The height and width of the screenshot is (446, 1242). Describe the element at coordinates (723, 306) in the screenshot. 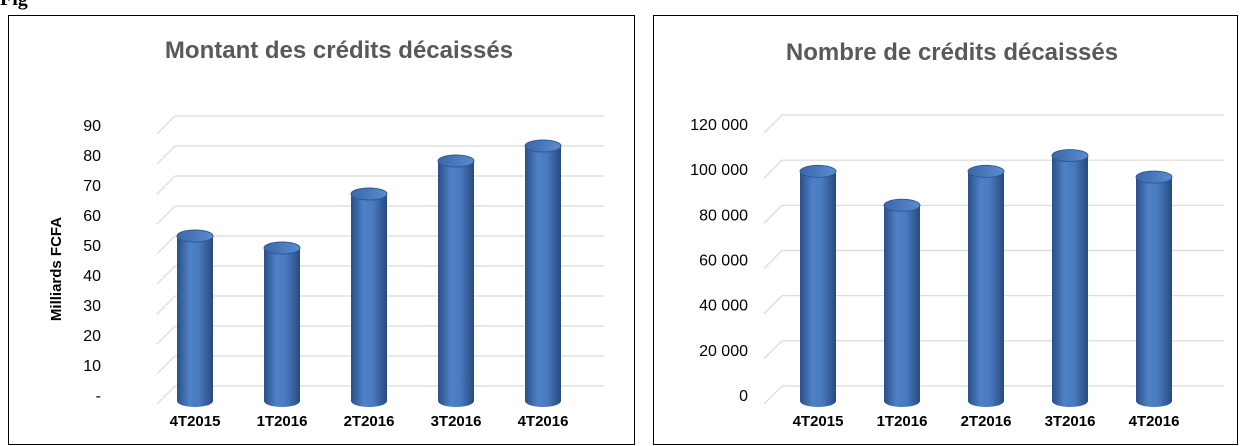

I see `count-y-tick-label: 40 000` at that location.